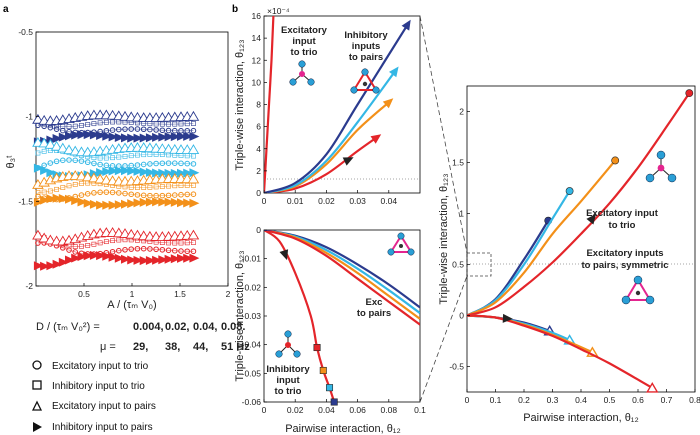 This screenshot has width=700, height=435. I want to click on y-tick-label: 12, so click(257, 60).